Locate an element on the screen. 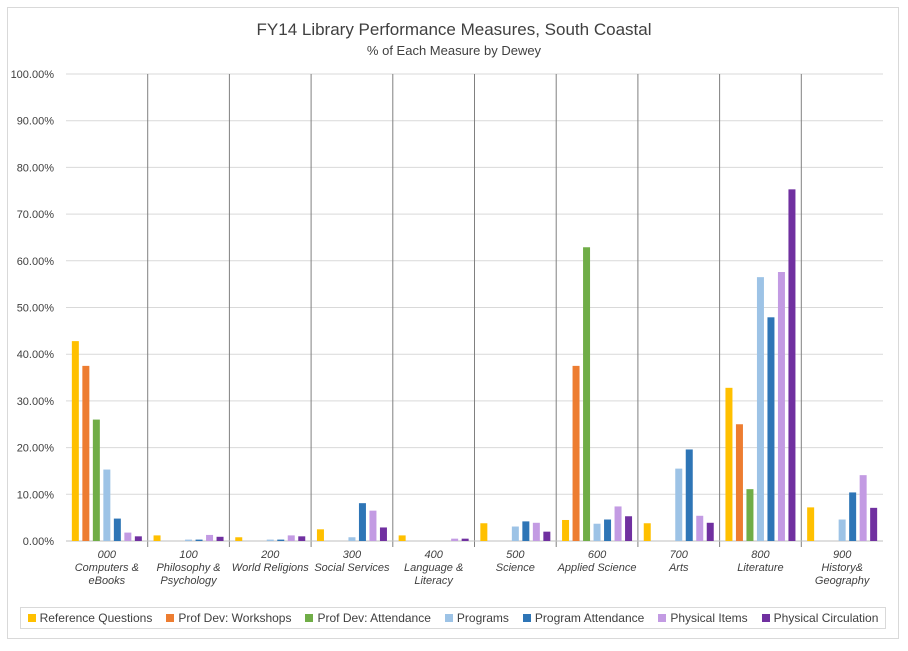  y-tick-label: 40.00% is located at coordinates (36, 355).